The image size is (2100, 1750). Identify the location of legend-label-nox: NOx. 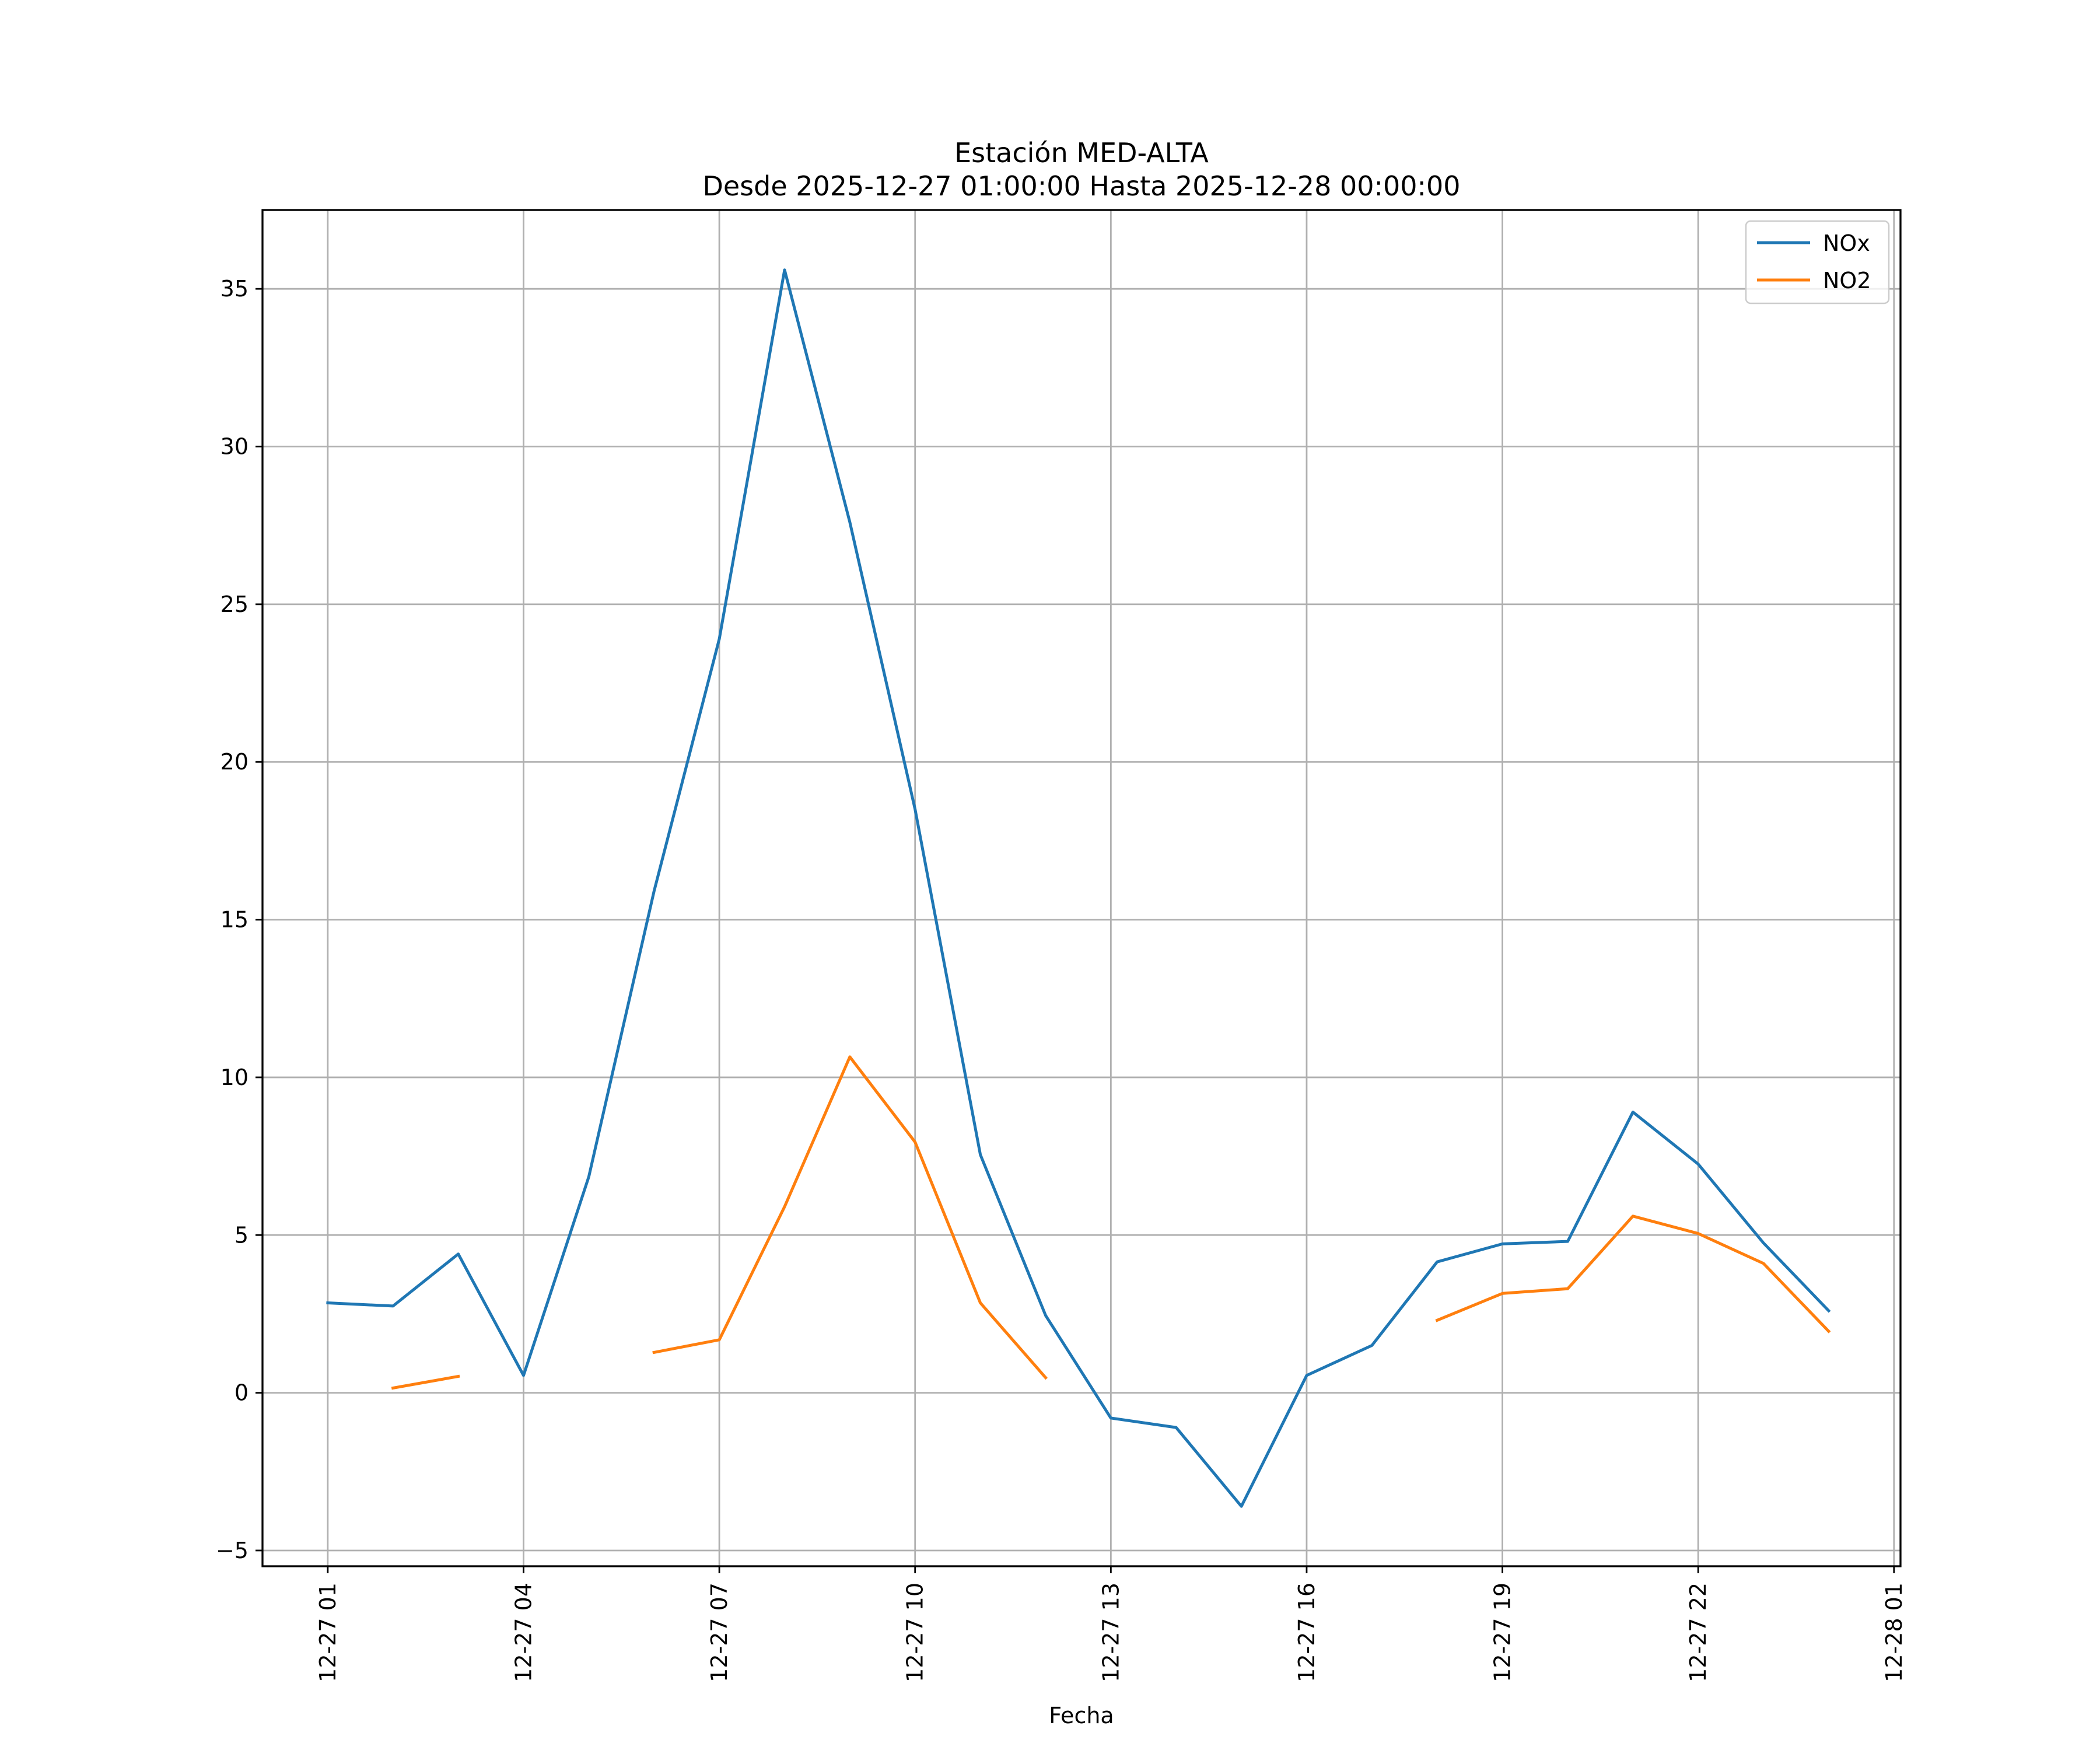
(1846, 243).